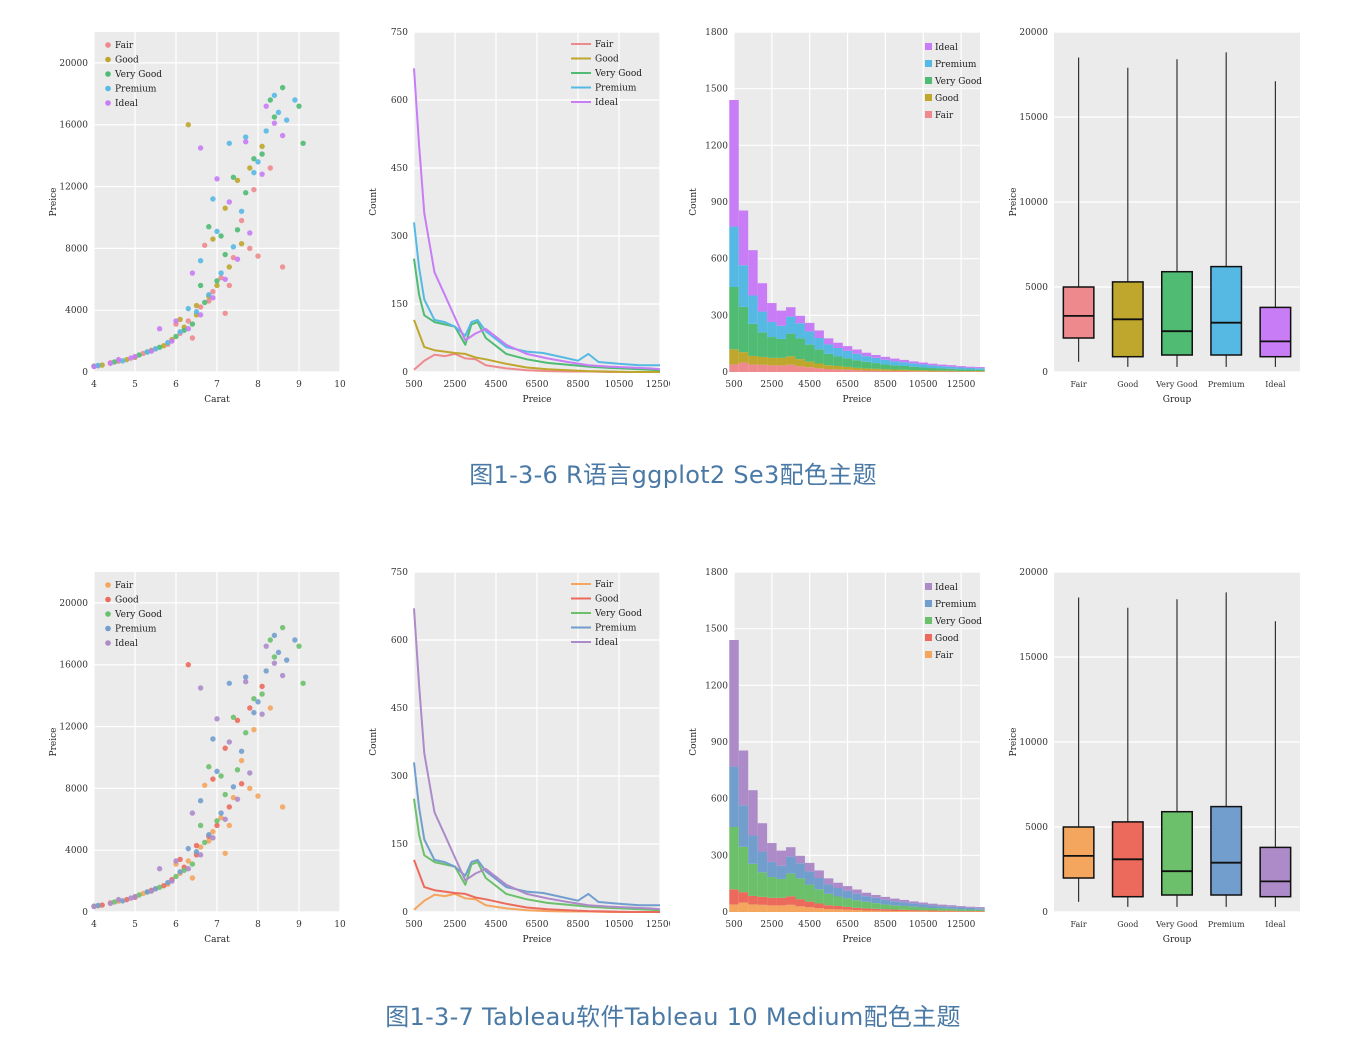 Image resolution: width=1346 pixels, height=1058 pixels. What do you see at coordinates (537, 219) in the screenshot?
I see `density-line-ideal` at bounding box center [537, 219].